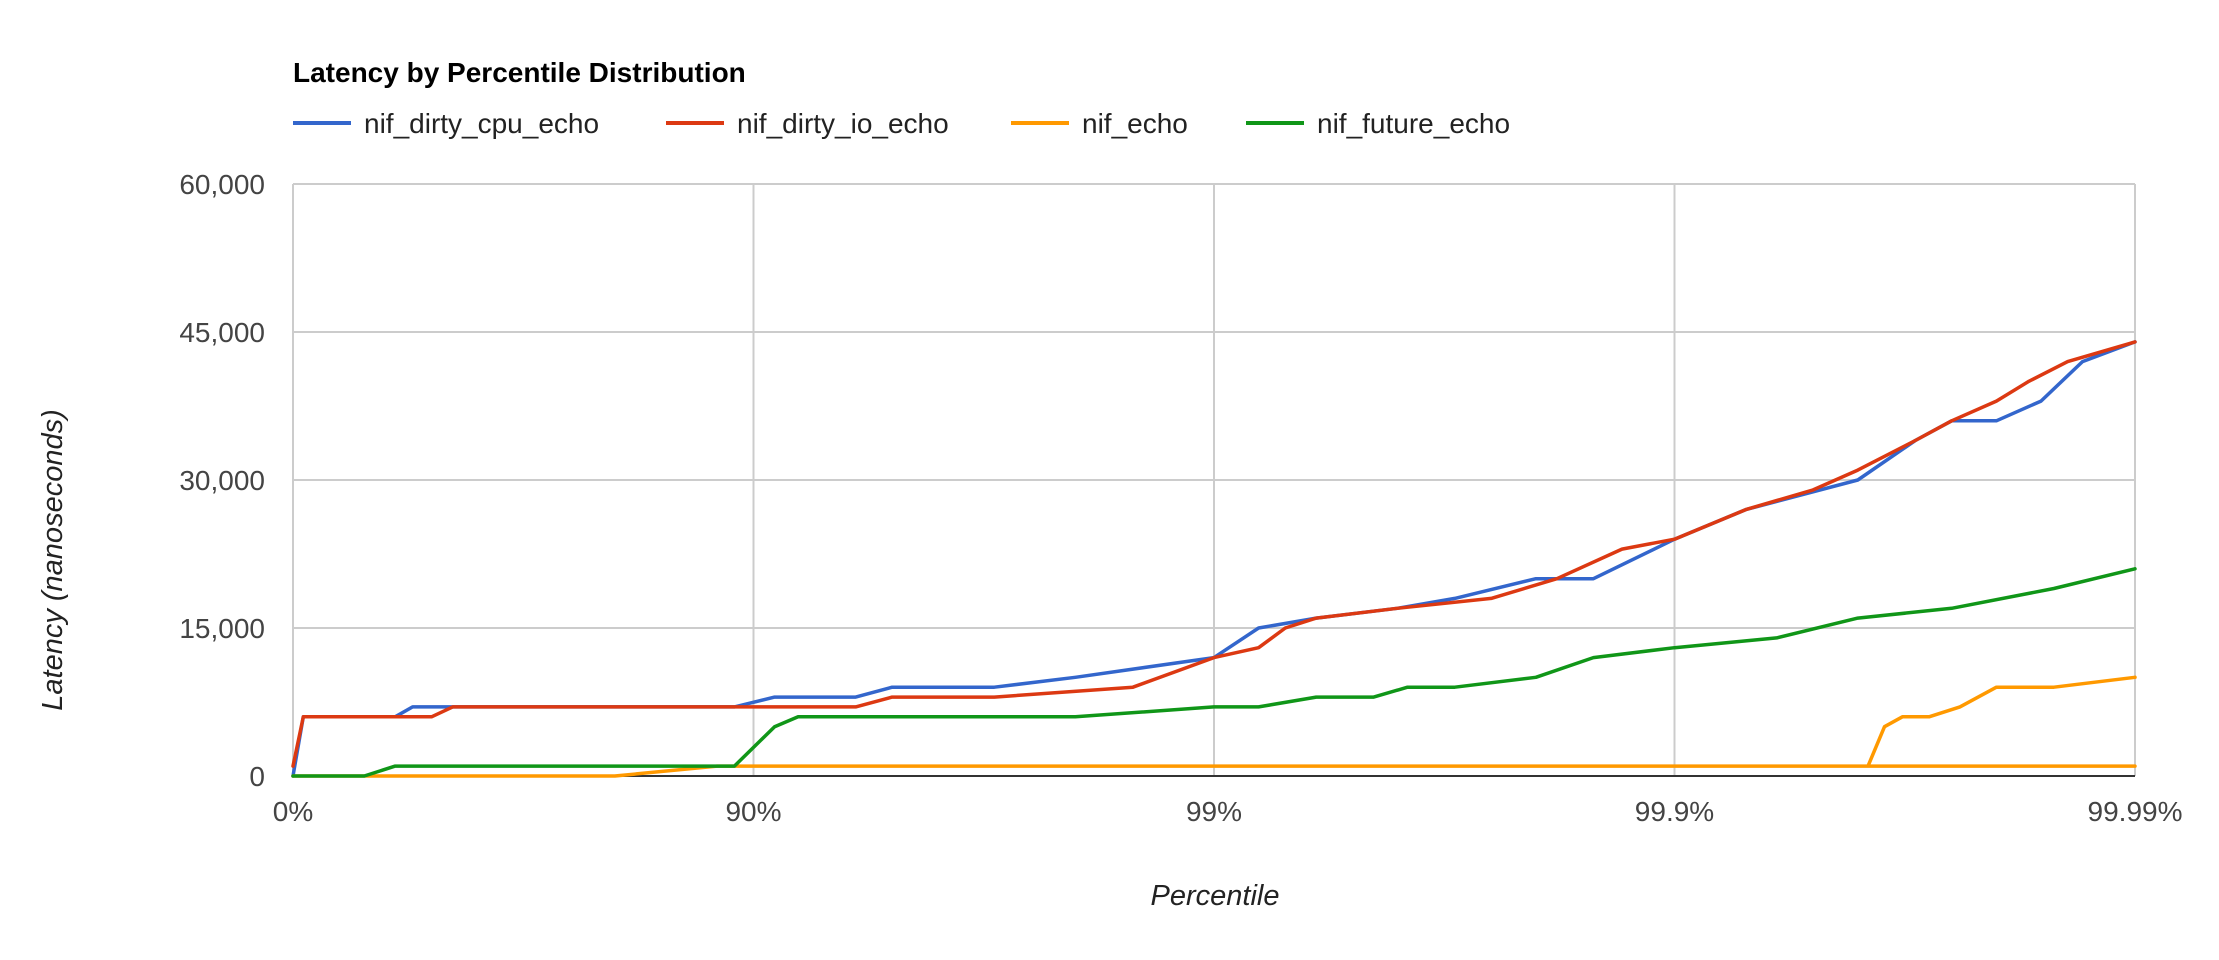 The height and width of the screenshot is (960, 2219). I want to click on y-tick-label: 15,000, so click(222, 628).